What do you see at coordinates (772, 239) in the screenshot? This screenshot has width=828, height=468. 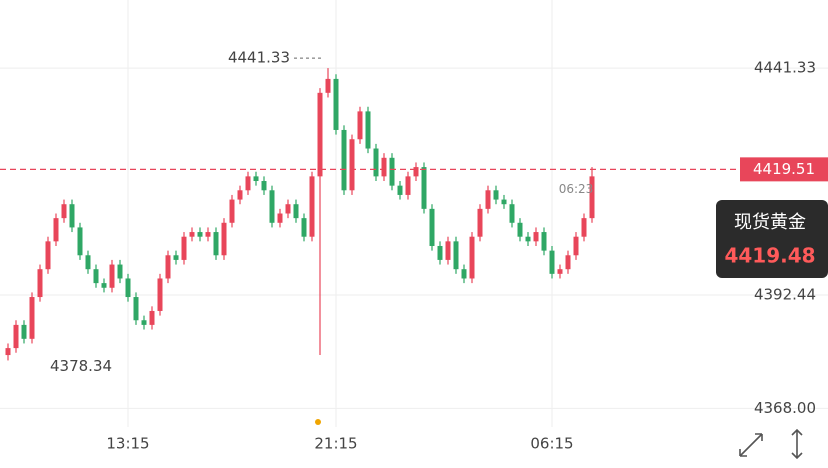 I see `quote-box` at bounding box center [772, 239].